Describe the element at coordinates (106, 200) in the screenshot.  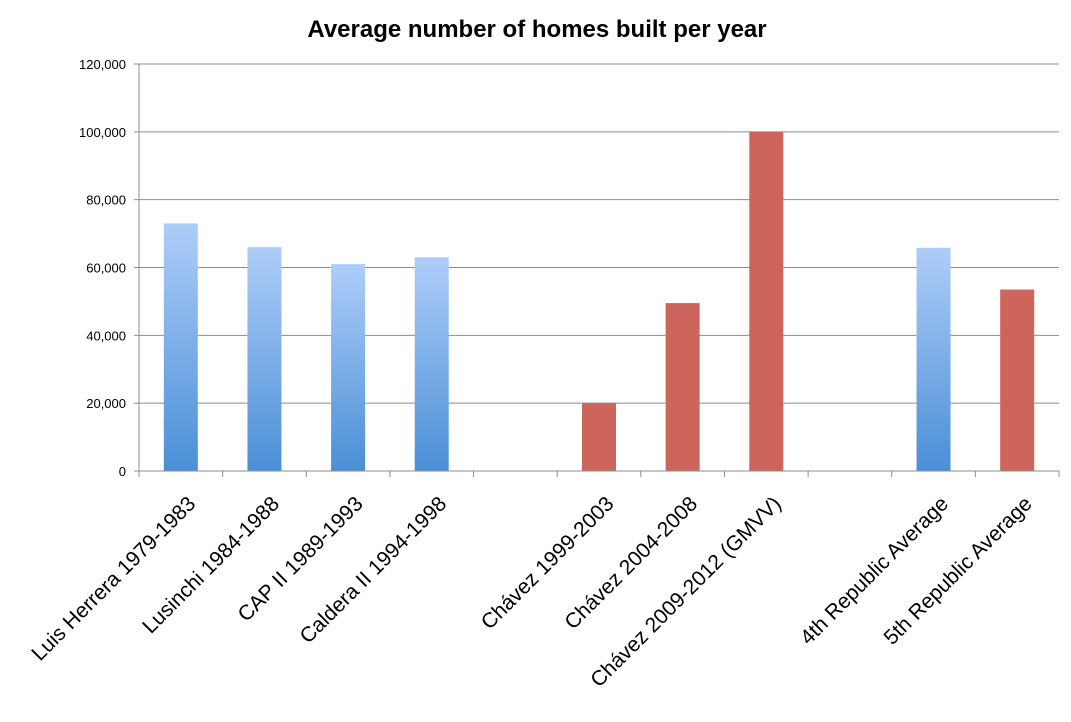
I see `y-tick-label: 80,000` at that location.